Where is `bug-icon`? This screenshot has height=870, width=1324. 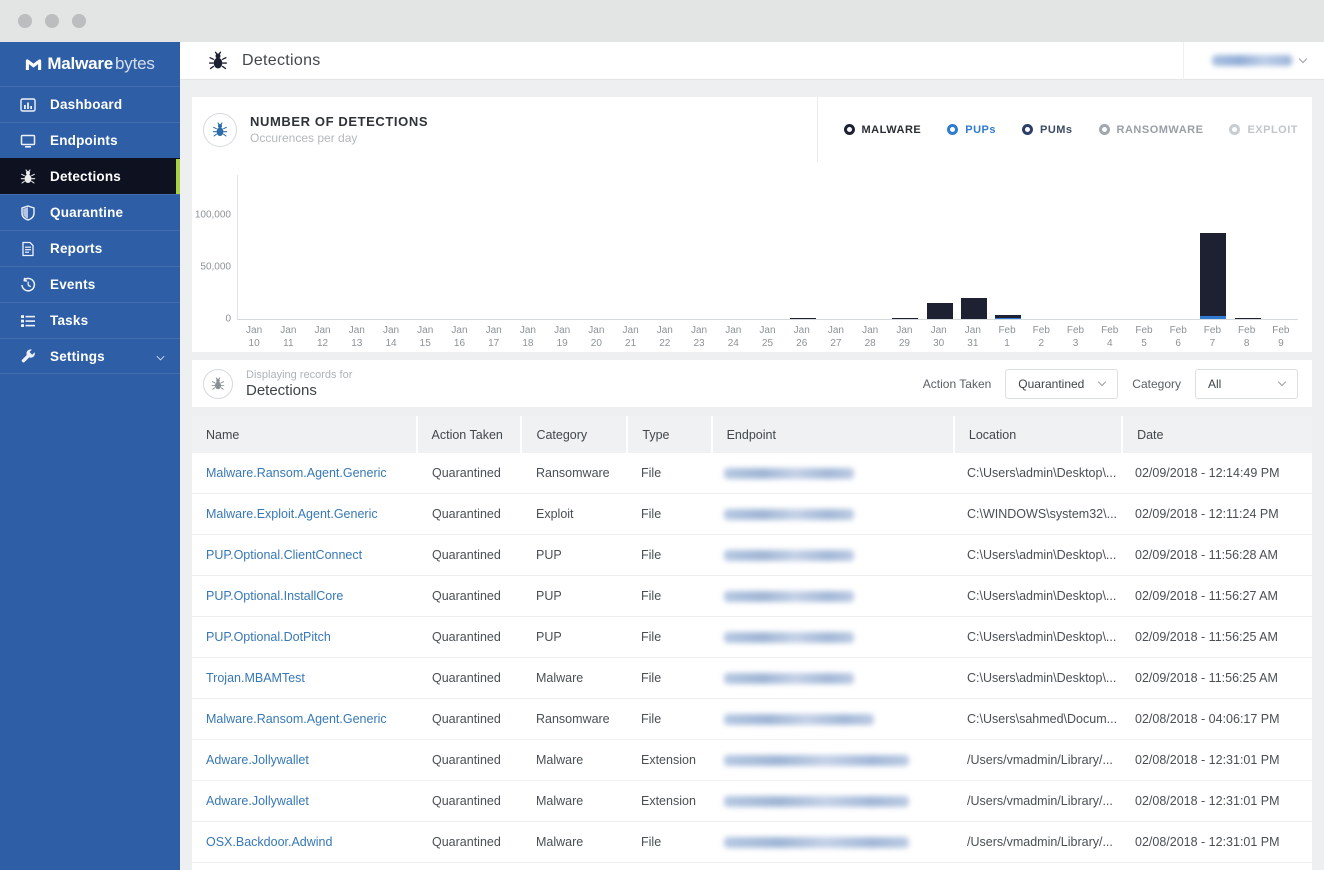 bug-icon is located at coordinates (218, 61).